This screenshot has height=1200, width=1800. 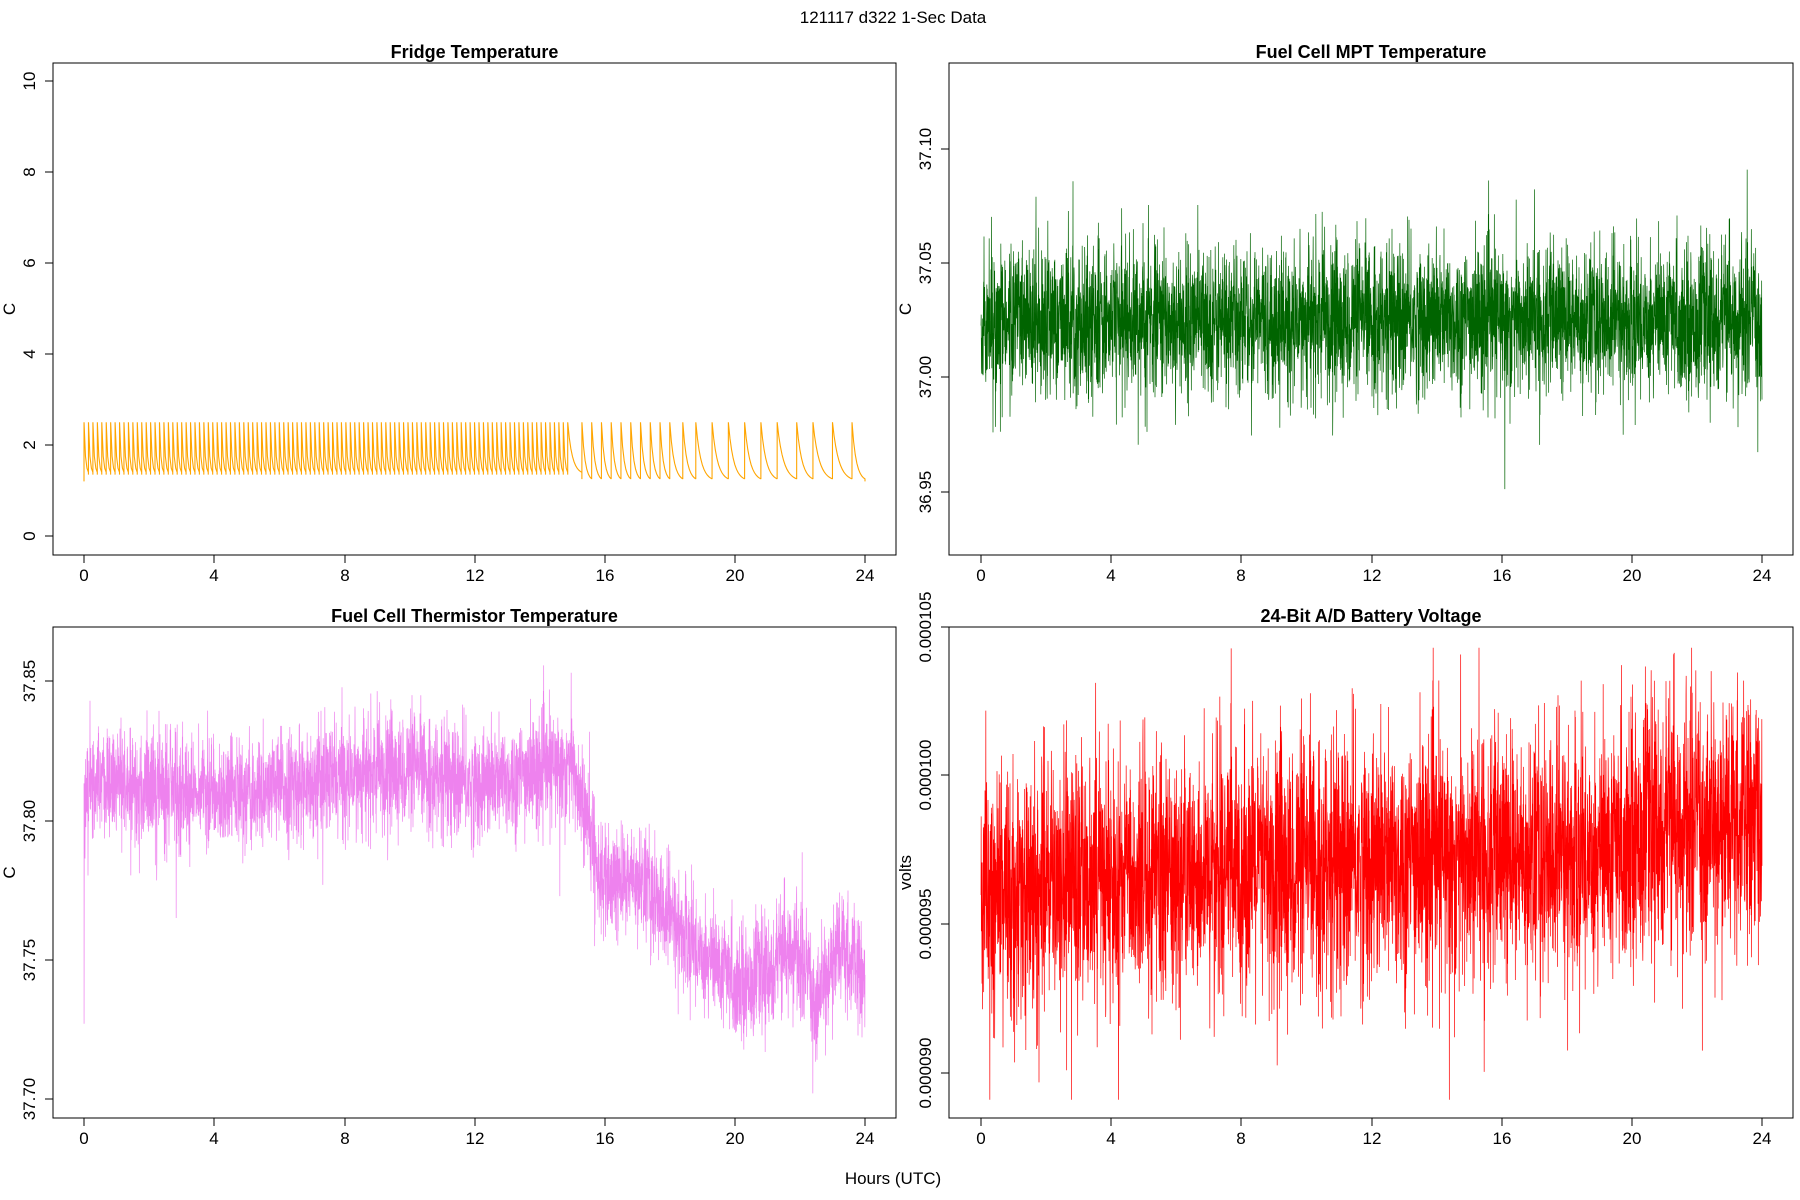 I want to click on y-tick-label: 0.000105, so click(x=925, y=627).